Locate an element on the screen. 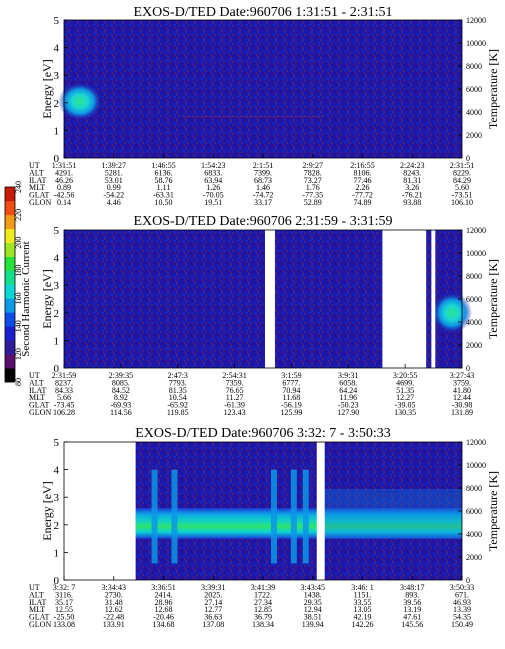  info-cell: 119.85 is located at coordinates (178, 412).